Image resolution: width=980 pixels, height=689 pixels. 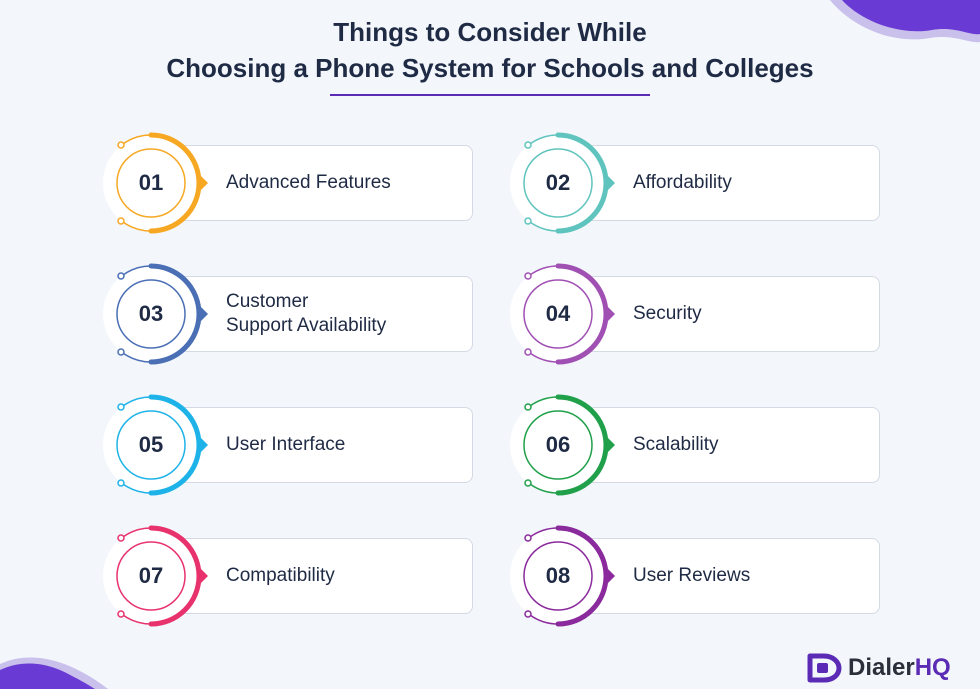 I want to click on item-label: Compatibility, so click(x=280, y=575).